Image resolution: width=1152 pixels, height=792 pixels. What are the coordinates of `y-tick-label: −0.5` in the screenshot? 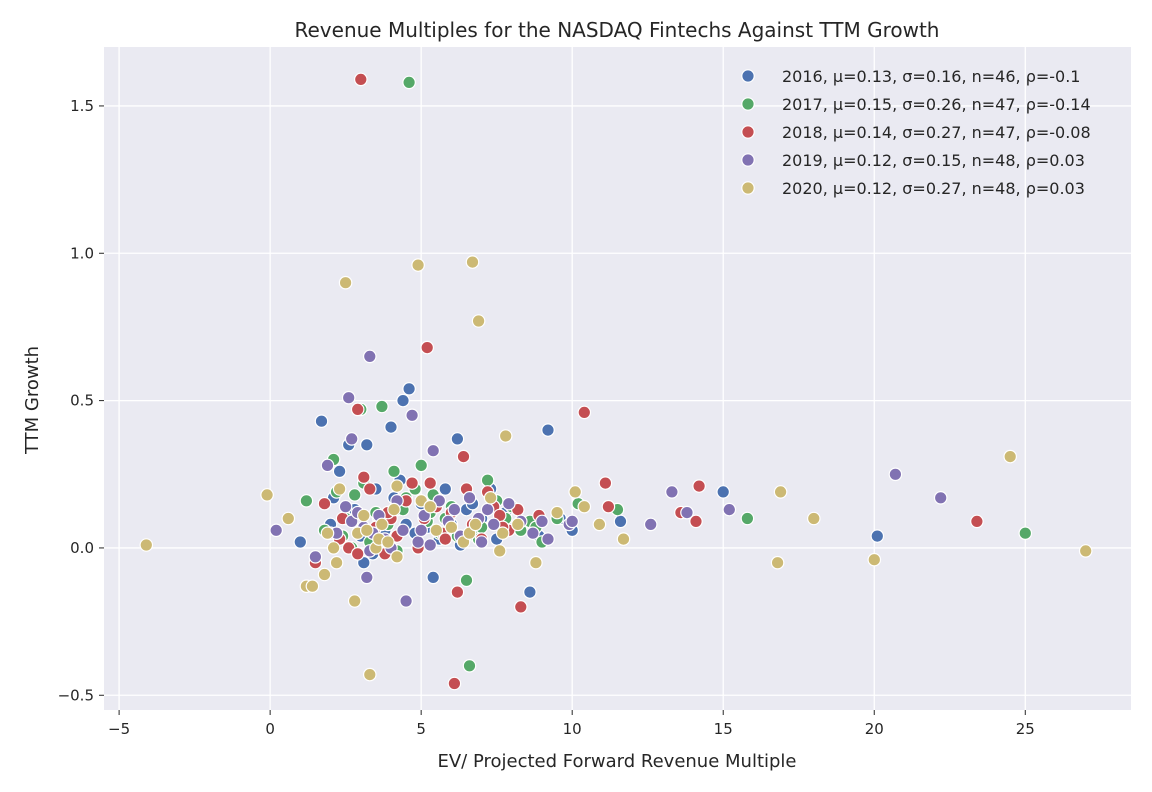 It's located at (76, 695).